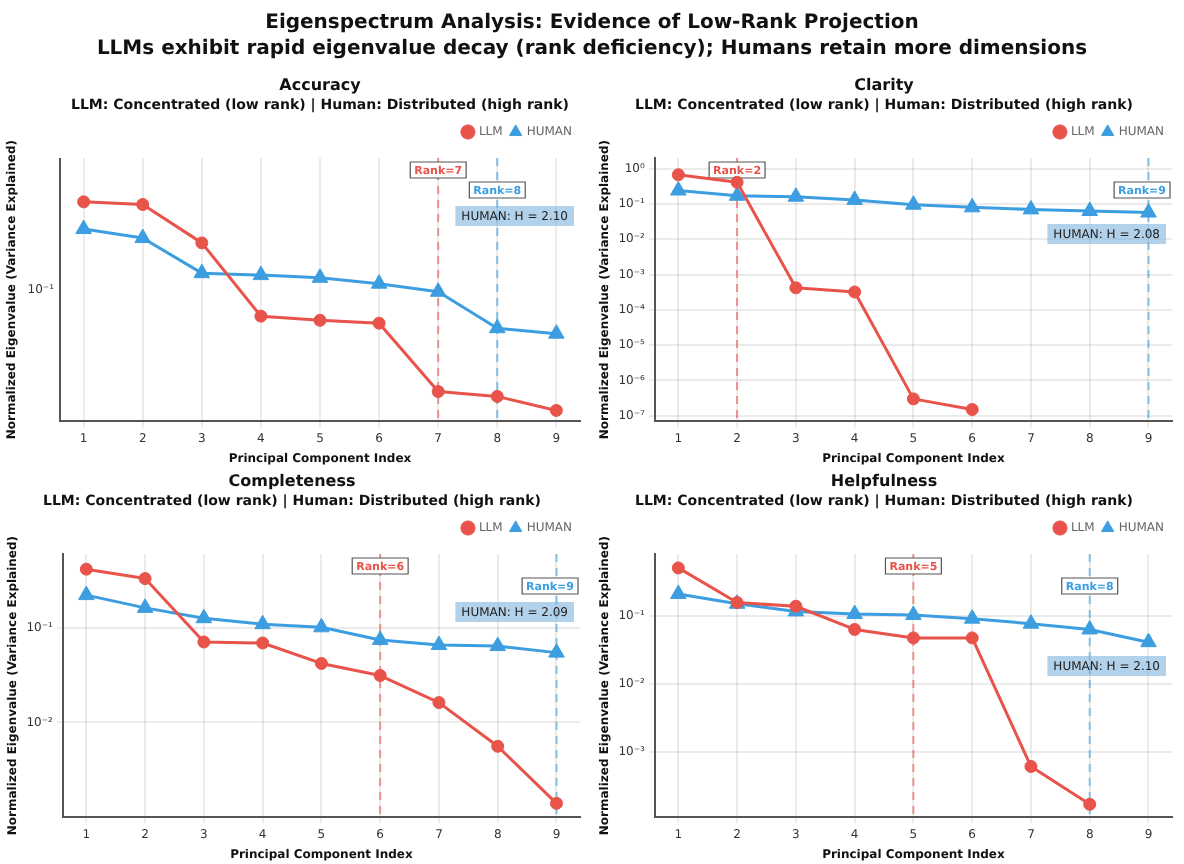  Describe the element at coordinates (885, 84) in the screenshot. I see `chart-title: Clarity` at that location.